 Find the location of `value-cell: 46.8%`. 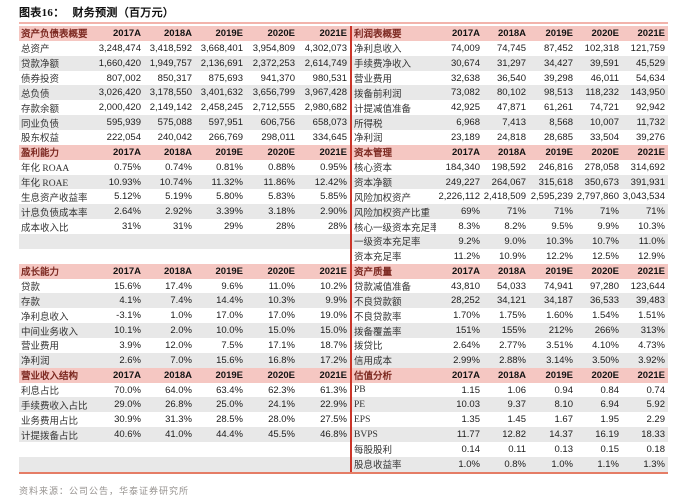

value-cell: 46.8% is located at coordinates (324, 435).